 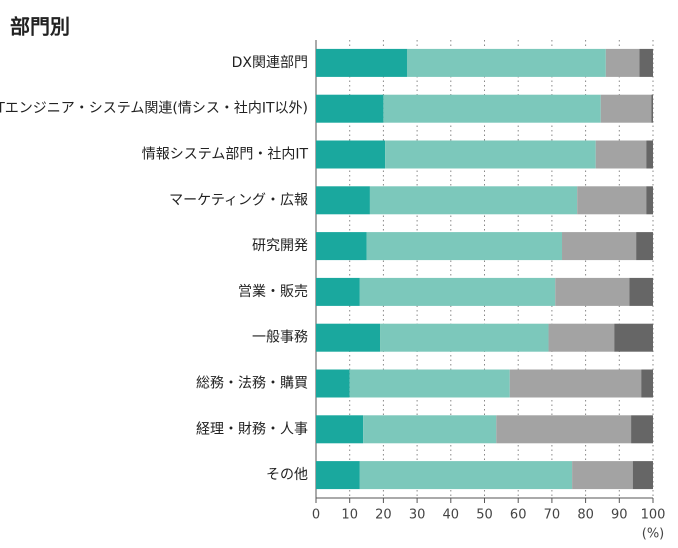 What do you see at coordinates (417, 515) in the screenshot?
I see `x-tick-label: 30` at bounding box center [417, 515].